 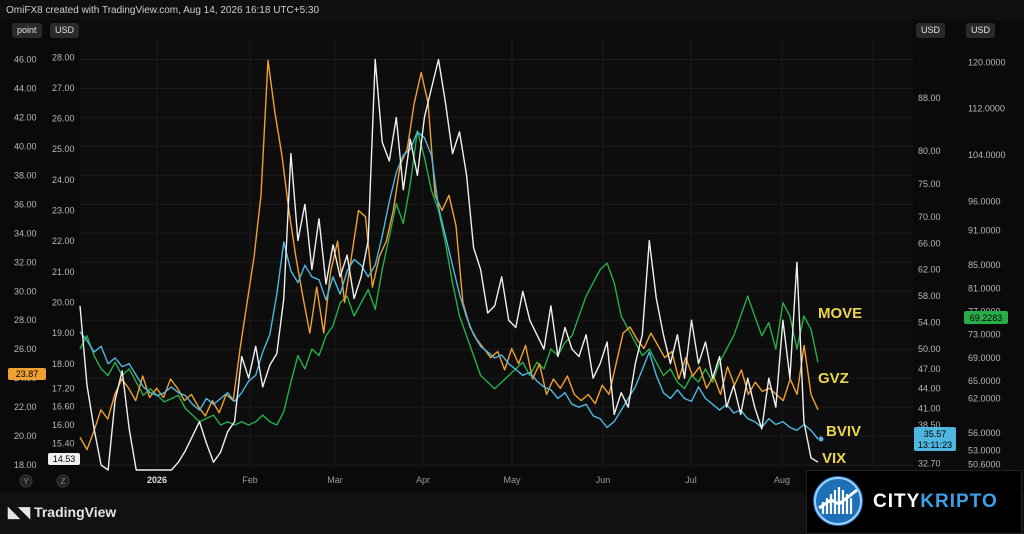 I want to click on citykripto-text: CITYKRIPTO, so click(x=935, y=502).